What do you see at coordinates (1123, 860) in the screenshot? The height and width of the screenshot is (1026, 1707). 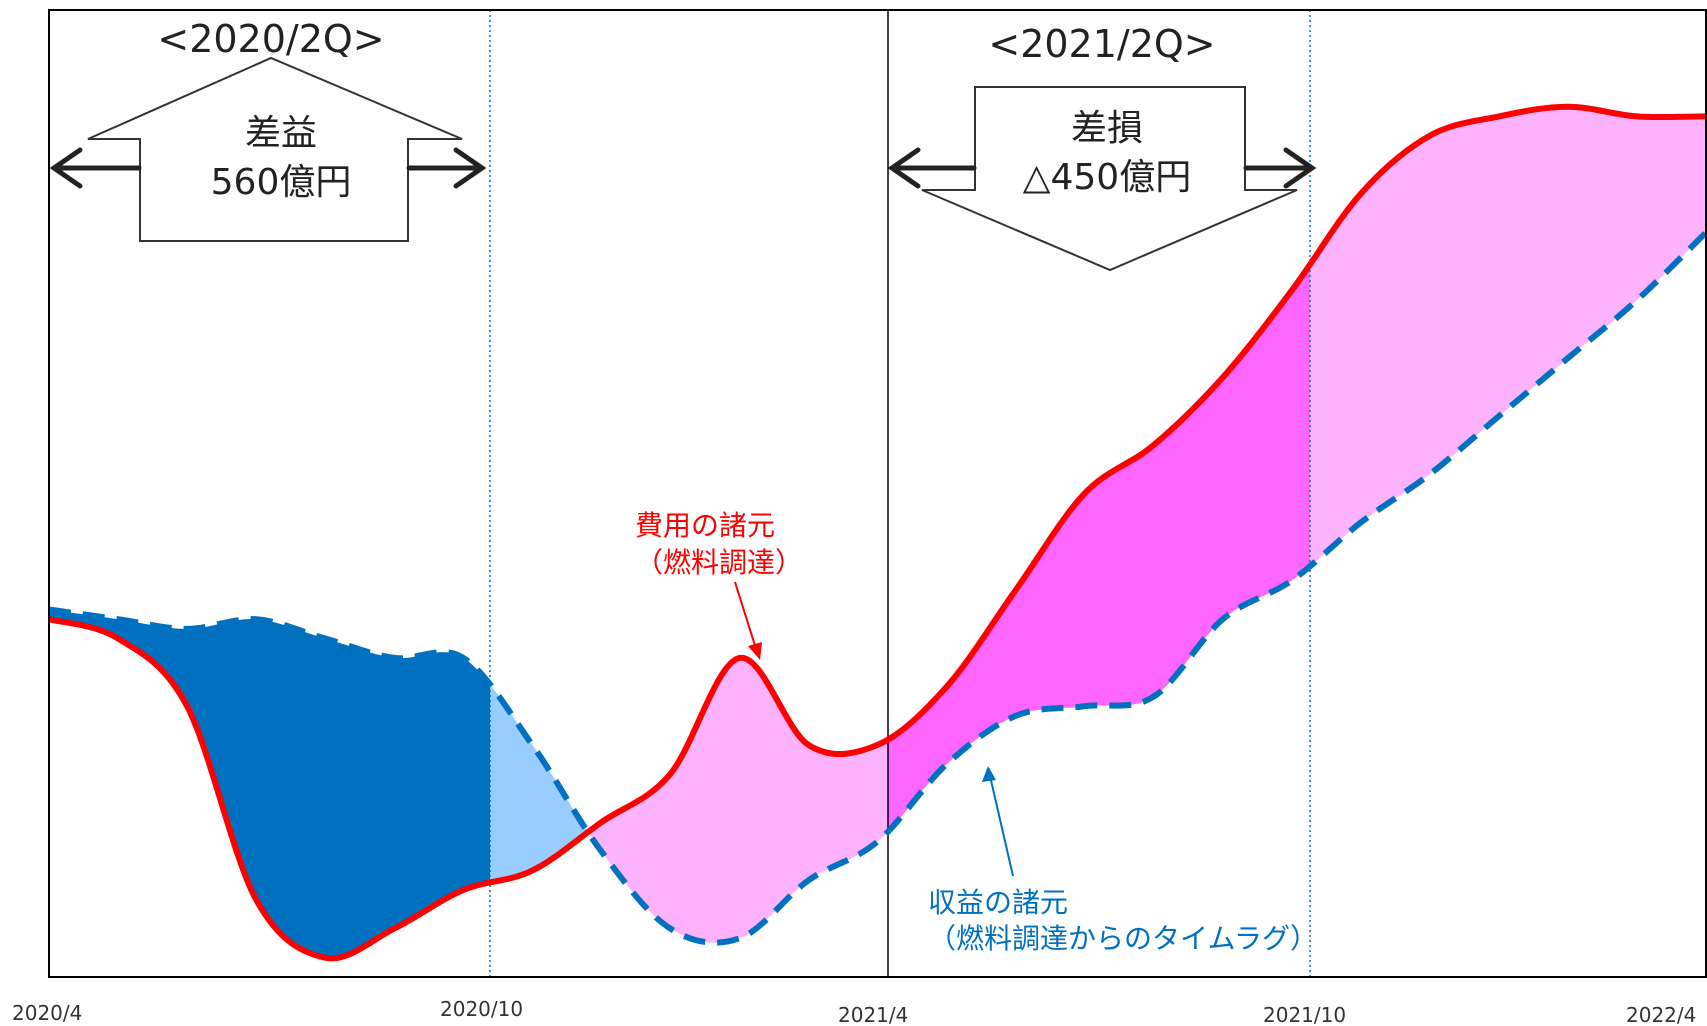 I see `revenue-series-label: 収益の諸元 （燃料調達からのタイムラグ）` at bounding box center [1123, 860].